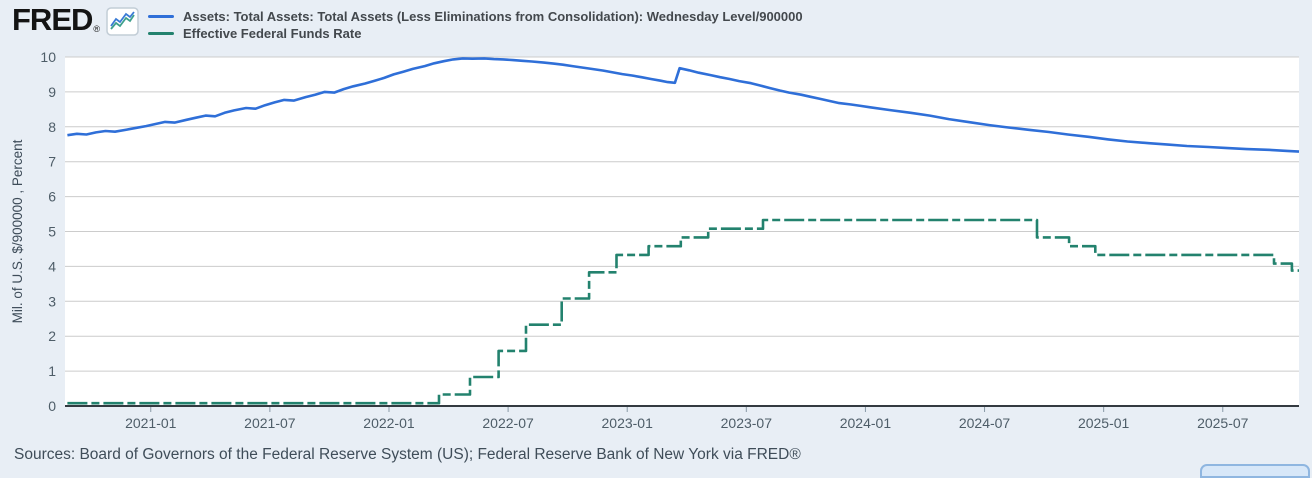 This screenshot has height=478, width=1312. I want to click on fred-logo-registered-mark: ®, so click(97, 29).